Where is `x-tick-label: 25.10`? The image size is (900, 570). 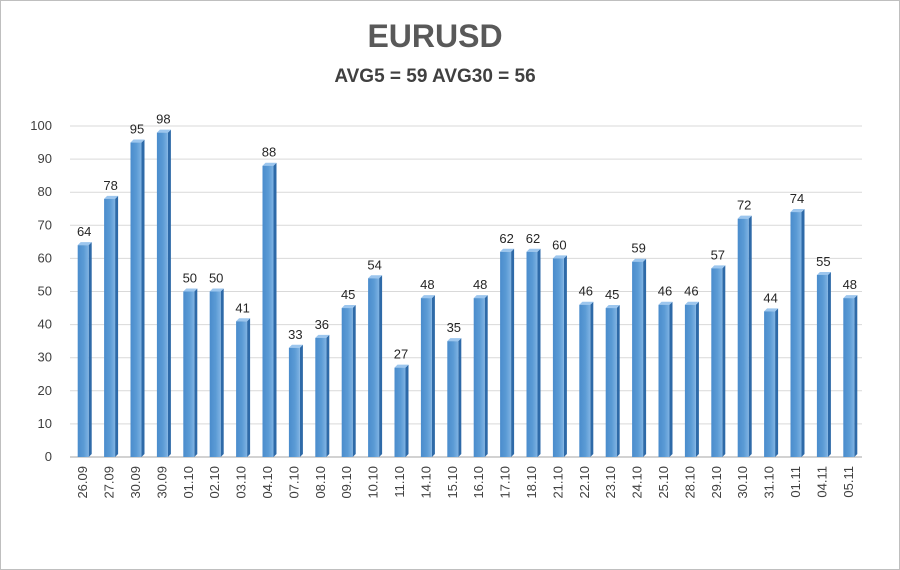
x-tick-label: 25.10 is located at coordinates (663, 482).